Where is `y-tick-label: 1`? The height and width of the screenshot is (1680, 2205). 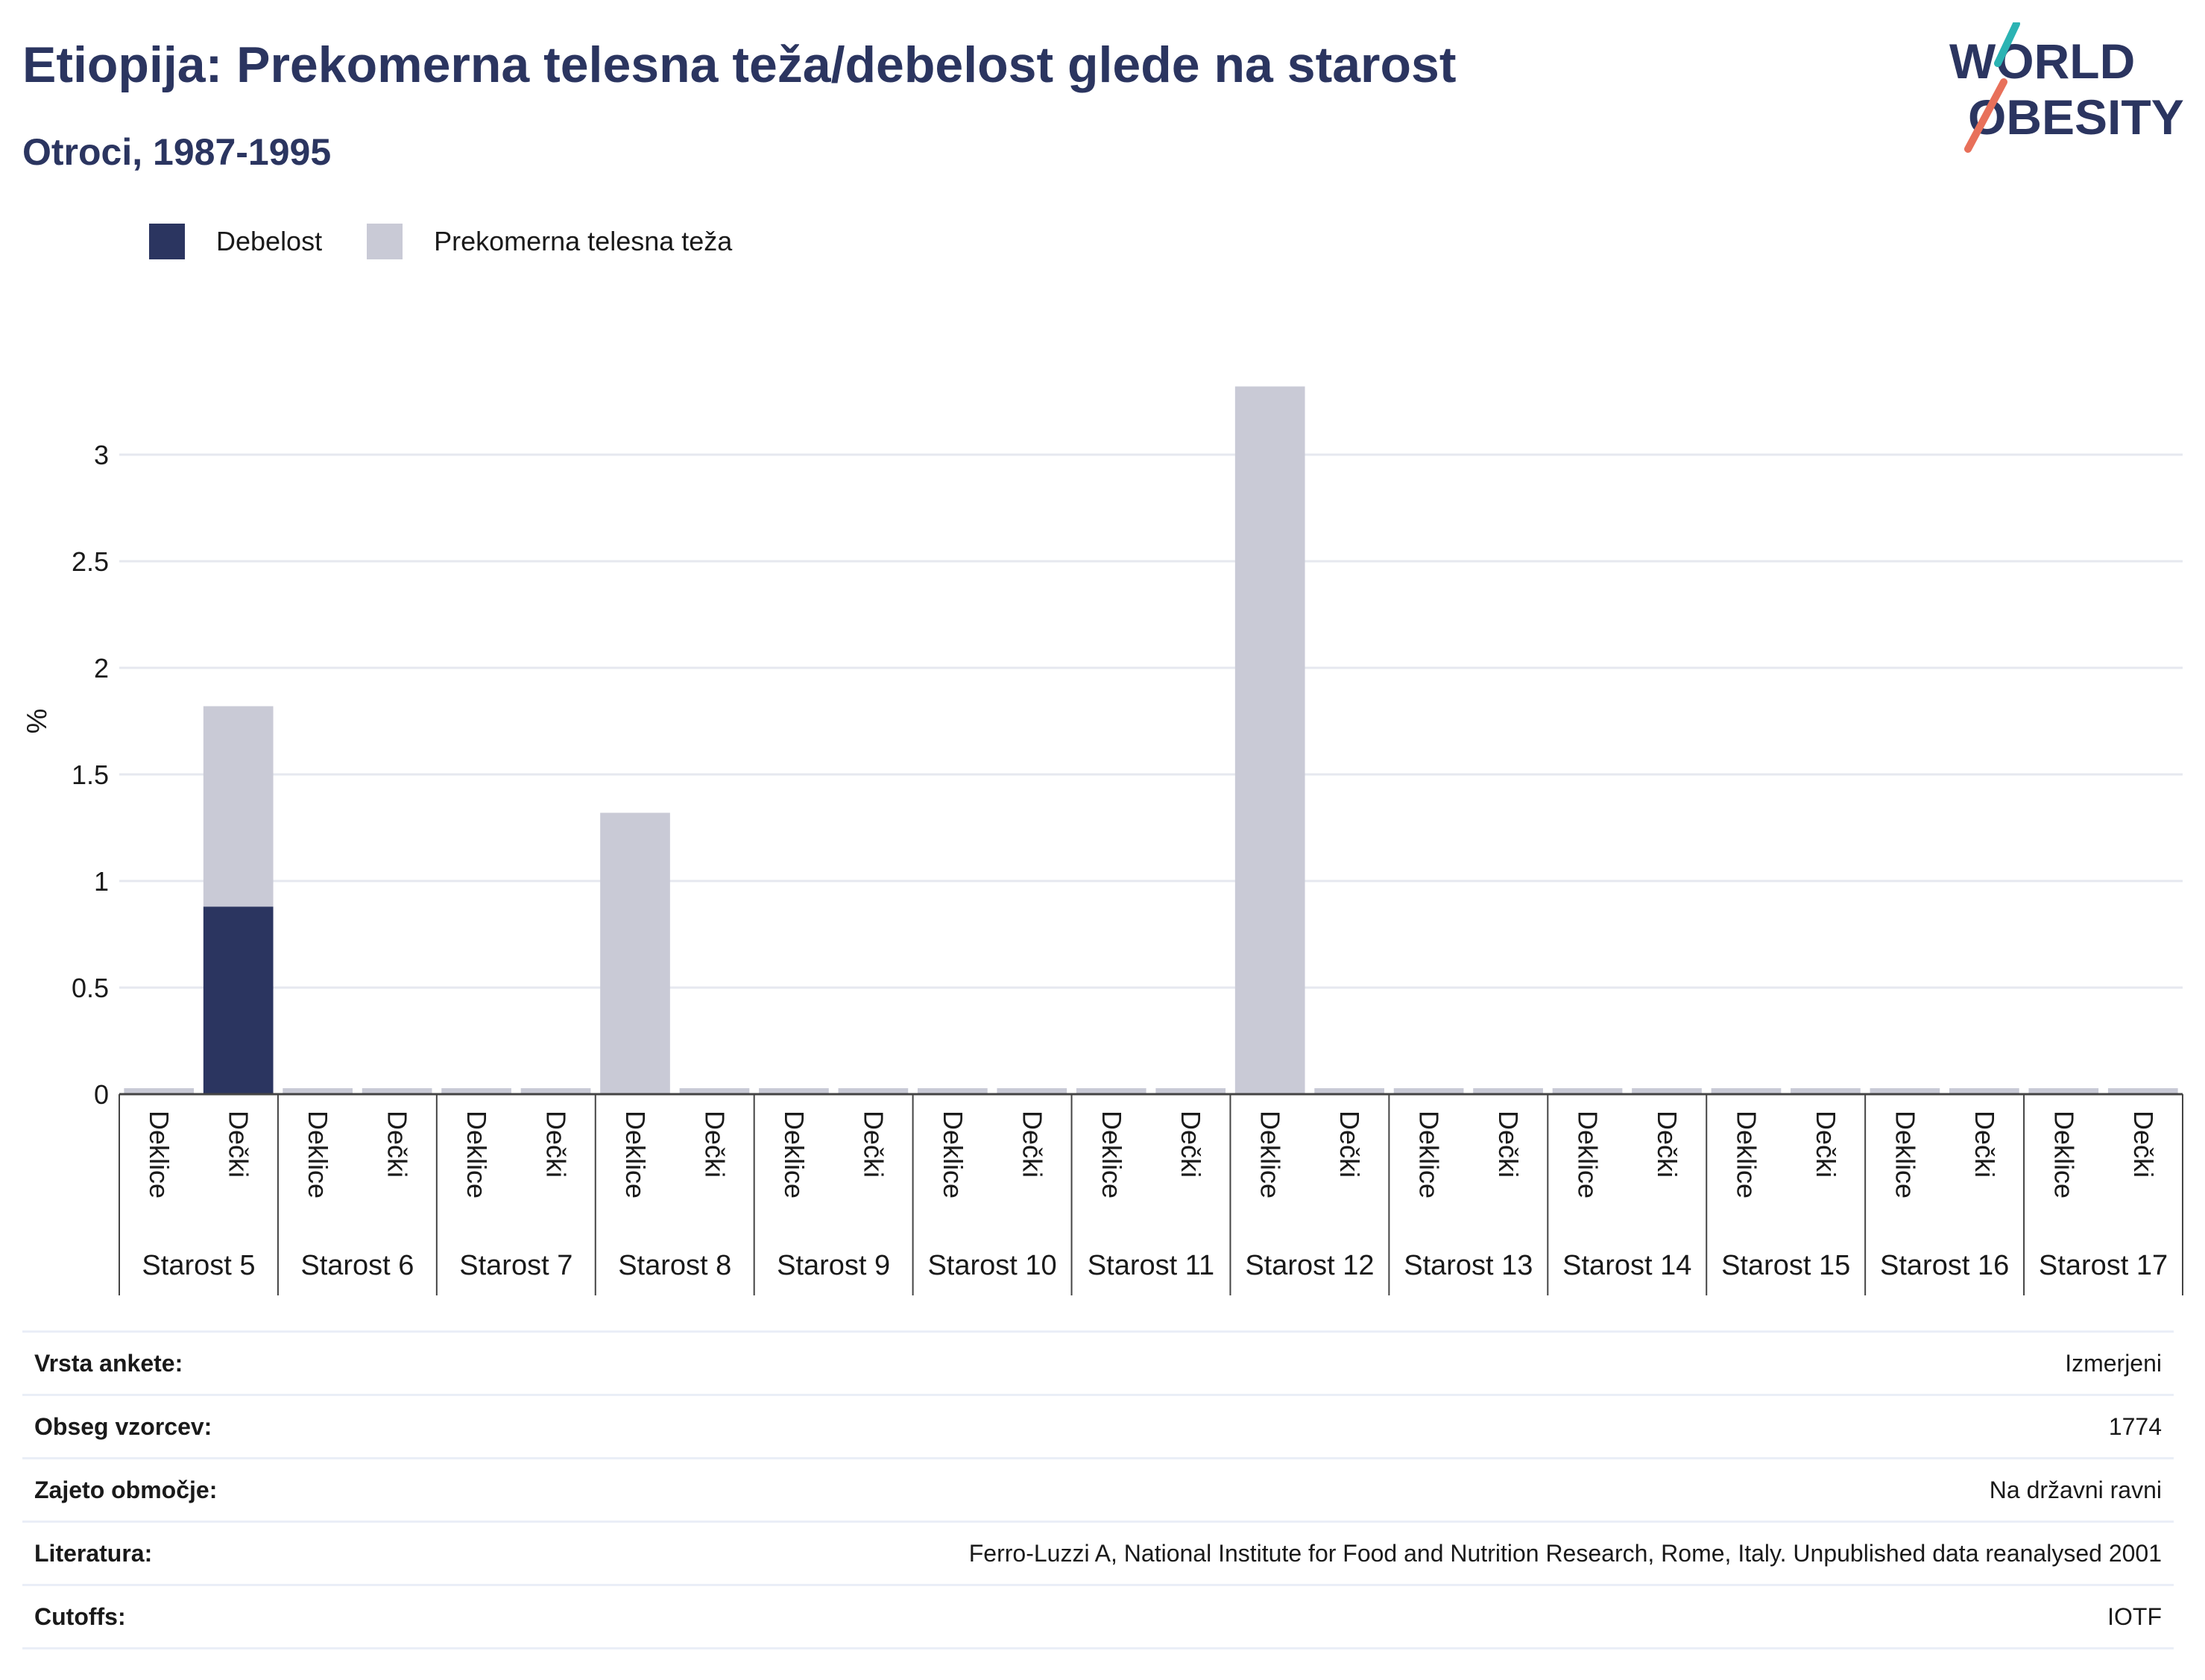
y-tick-label: 1 is located at coordinates (101, 881).